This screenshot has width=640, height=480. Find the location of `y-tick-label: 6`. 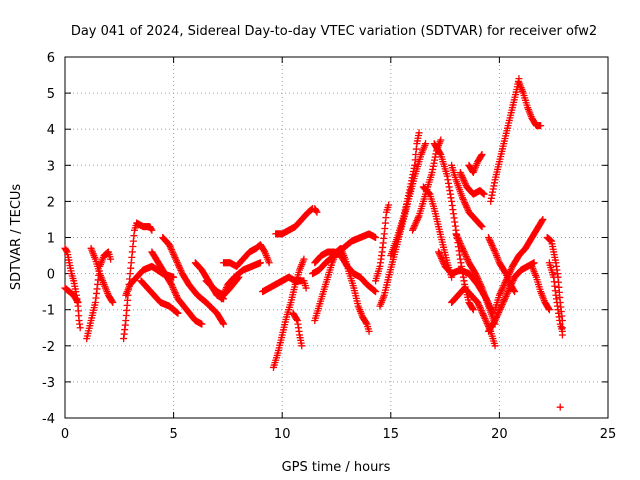

y-tick-label: 6 is located at coordinates (51, 58).